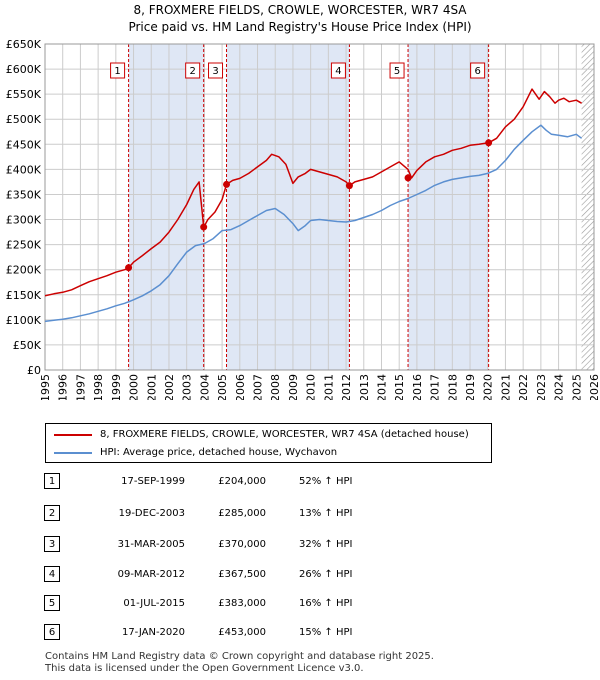 This screenshot has height=680, width=600. What do you see at coordinates (594, 387) in the screenshot?
I see `x-tick-label: 2026` at bounding box center [594, 387].